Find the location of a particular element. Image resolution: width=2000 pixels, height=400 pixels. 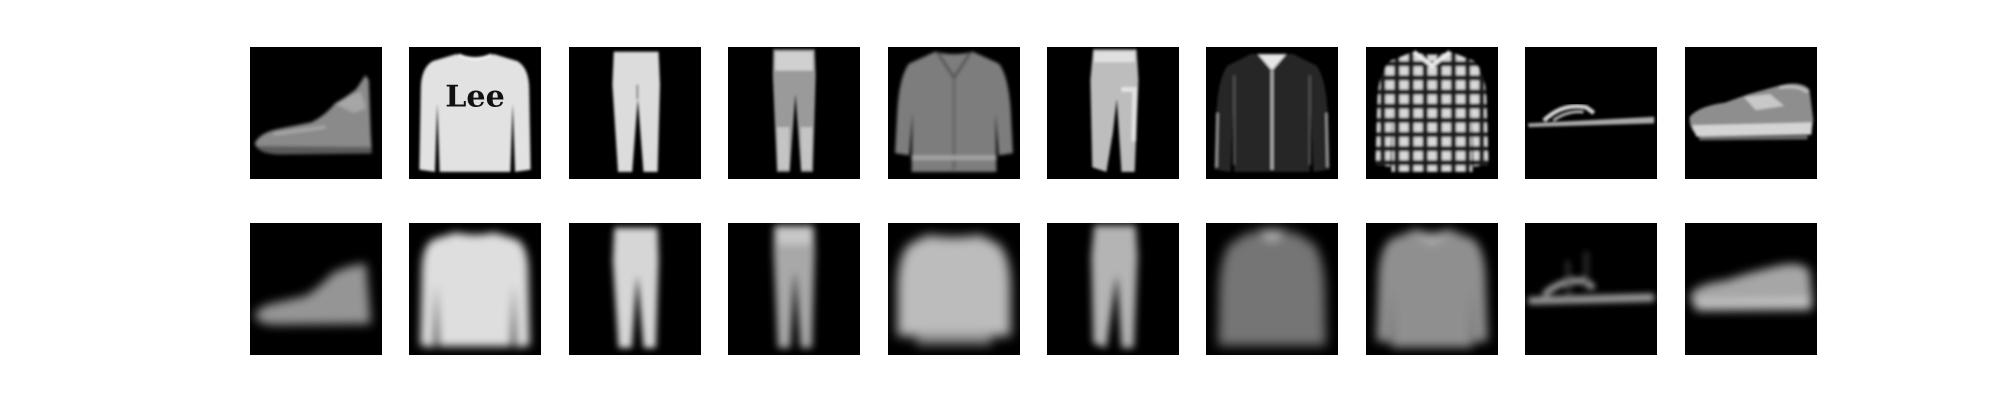

original-plaid-shirt-image is located at coordinates (1432, 113).